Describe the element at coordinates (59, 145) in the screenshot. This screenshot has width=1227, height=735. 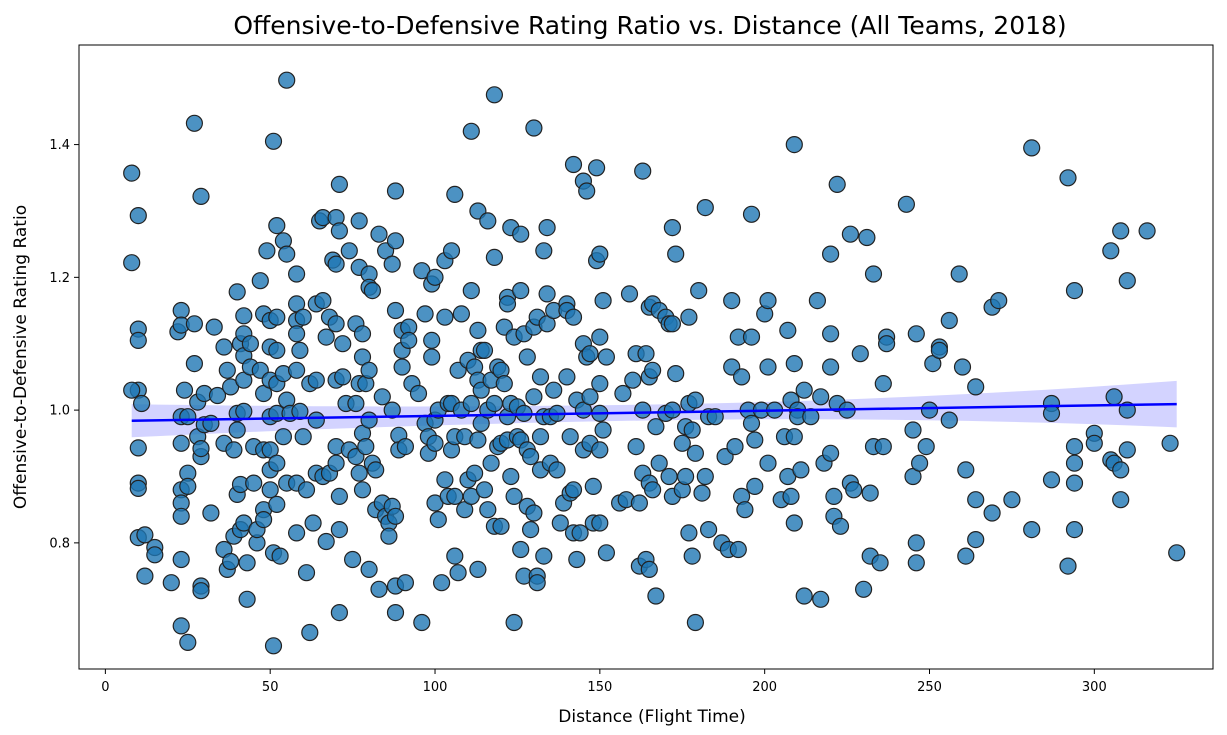
I see `y-tick-label: 1.4` at that location.